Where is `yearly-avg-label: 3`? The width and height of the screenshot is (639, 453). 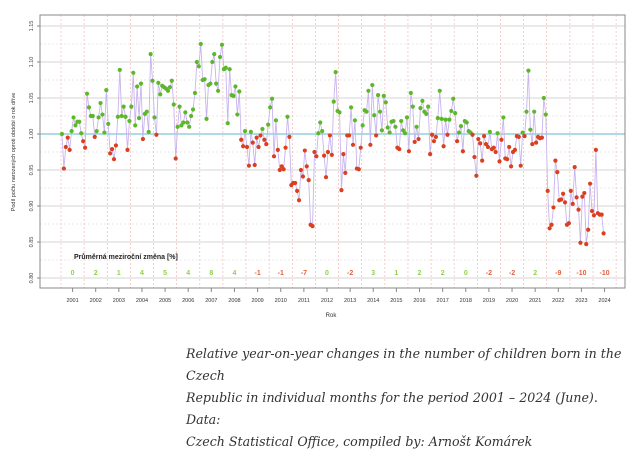 yearly-avg-label: 3 is located at coordinates (373, 273).